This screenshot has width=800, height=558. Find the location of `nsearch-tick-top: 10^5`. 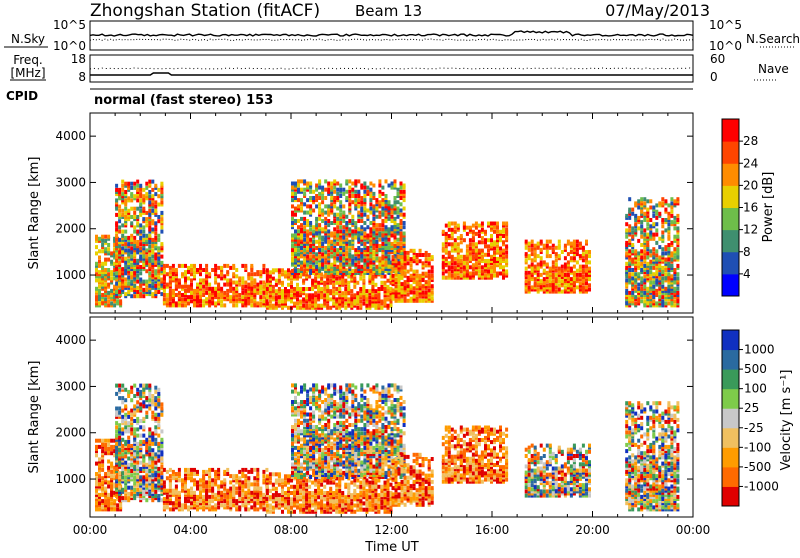

nsearch-tick-top: 10^5 is located at coordinates (725, 25).